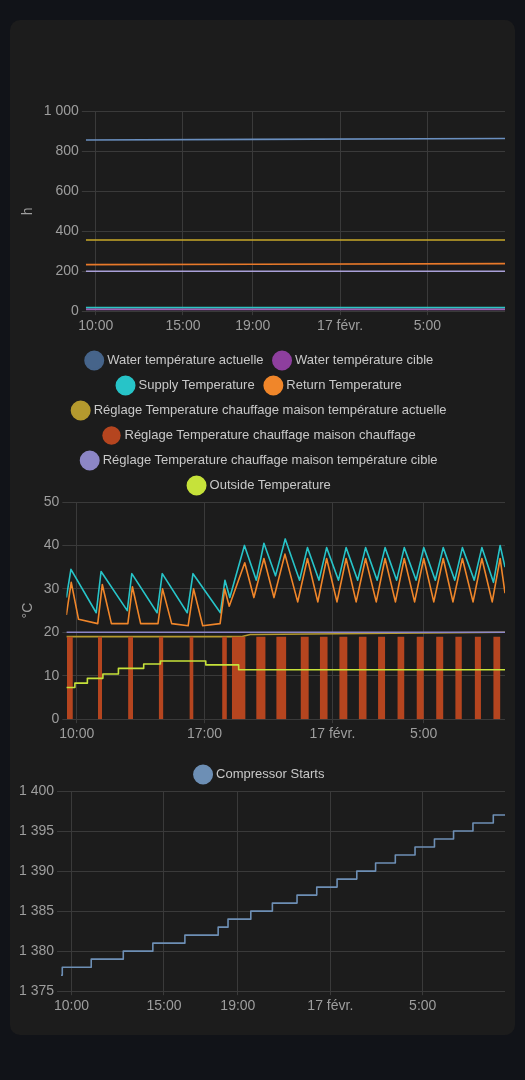  I want to click on y-tick-label: 1 400, so click(36, 789).